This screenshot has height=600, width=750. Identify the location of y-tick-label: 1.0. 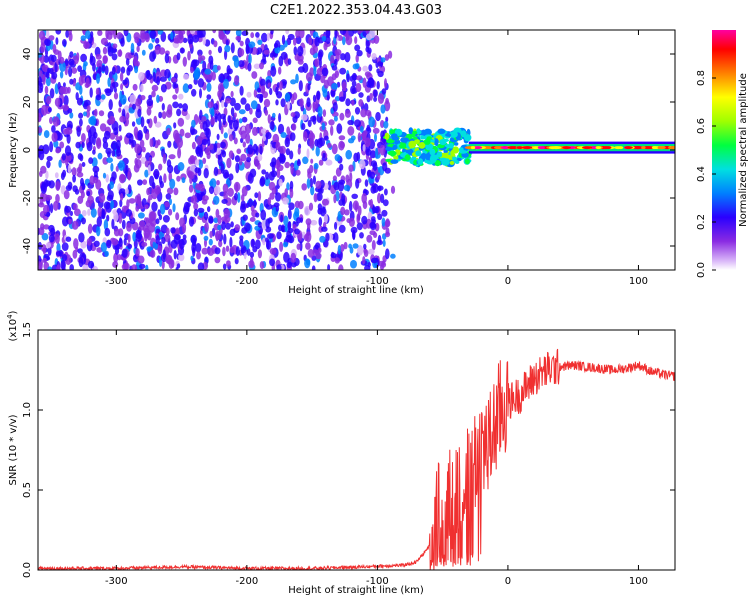
(27, 410).